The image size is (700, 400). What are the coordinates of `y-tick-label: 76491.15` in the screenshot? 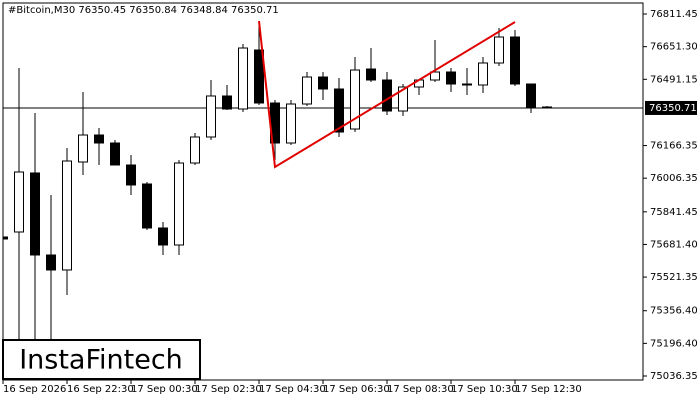 It's located at (674, 79).